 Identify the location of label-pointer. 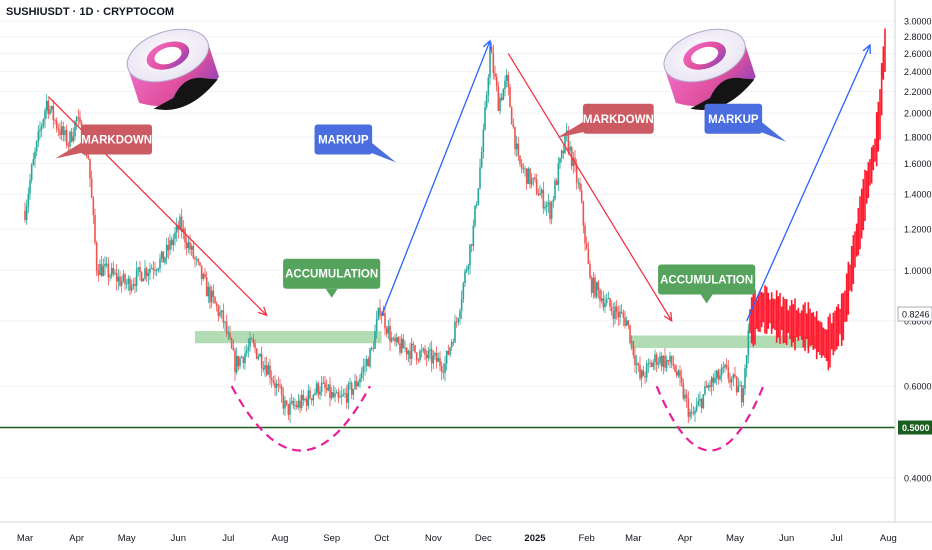
(570, 129).